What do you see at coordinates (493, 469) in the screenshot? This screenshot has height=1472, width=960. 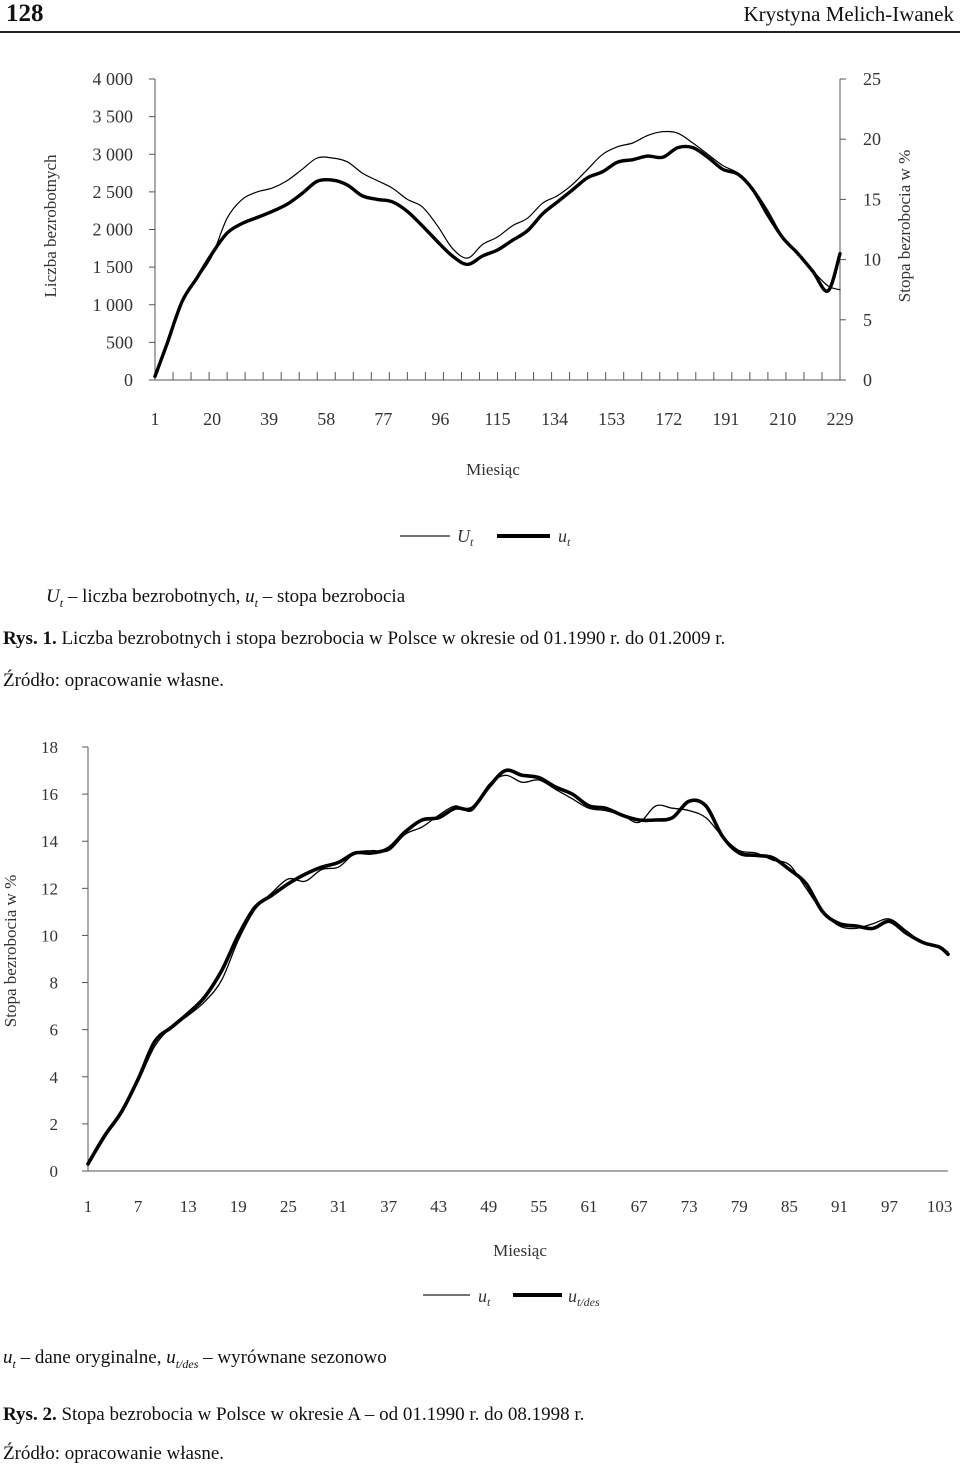 I see `figure-1-x-axis-label: Miesiąc` at bounding box center [493, 469].